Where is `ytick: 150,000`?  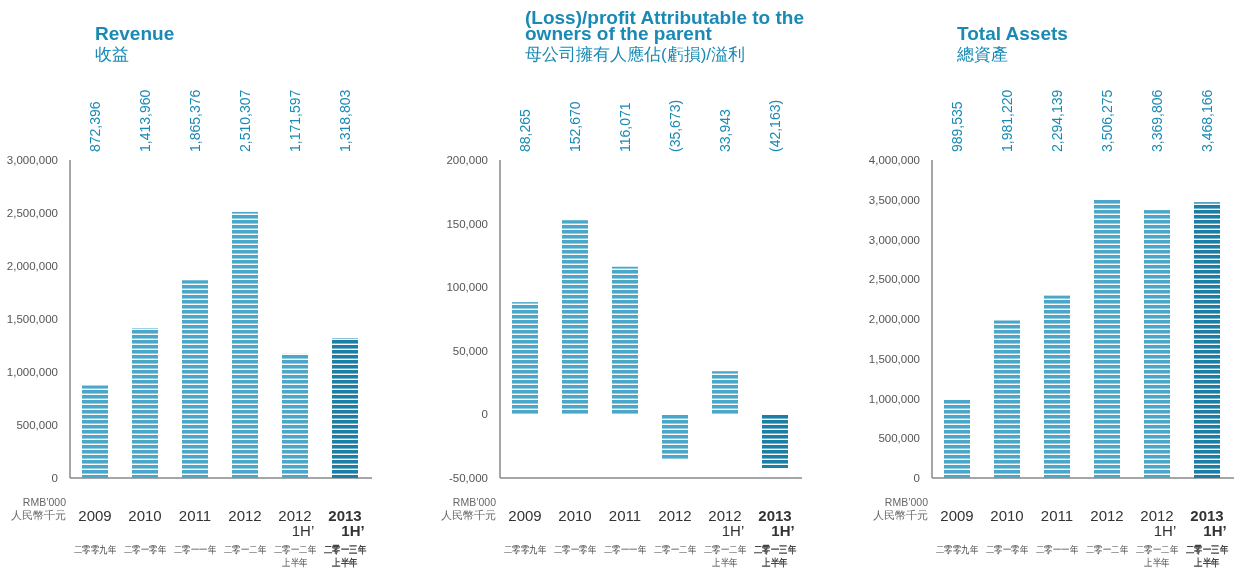
ytick: 150,000 is located at coordinates (467, 223).